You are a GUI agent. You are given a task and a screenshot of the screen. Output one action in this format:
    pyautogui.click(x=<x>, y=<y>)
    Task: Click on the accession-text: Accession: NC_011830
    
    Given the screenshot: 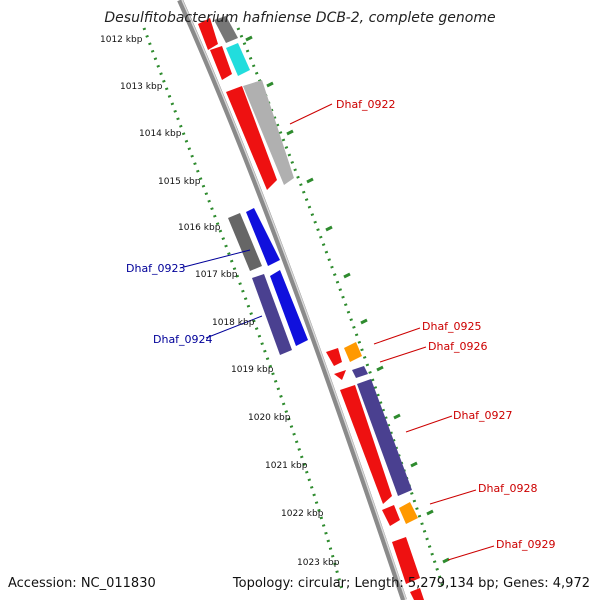 What is the action you would take?
    pyautogui.click(x=82, y=583)
    